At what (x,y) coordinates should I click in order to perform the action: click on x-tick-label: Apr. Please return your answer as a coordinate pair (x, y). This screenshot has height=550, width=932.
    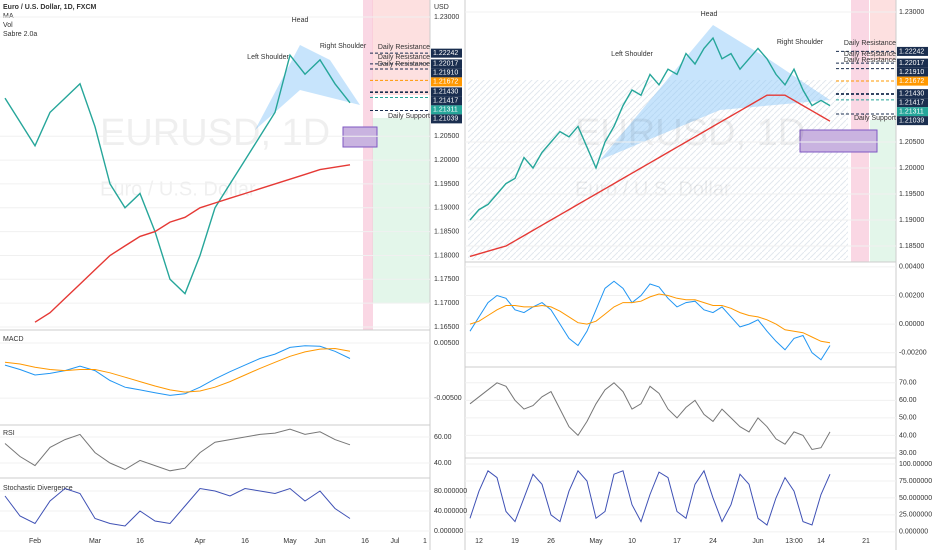
    Looking at the image, I should click on (201, 541).